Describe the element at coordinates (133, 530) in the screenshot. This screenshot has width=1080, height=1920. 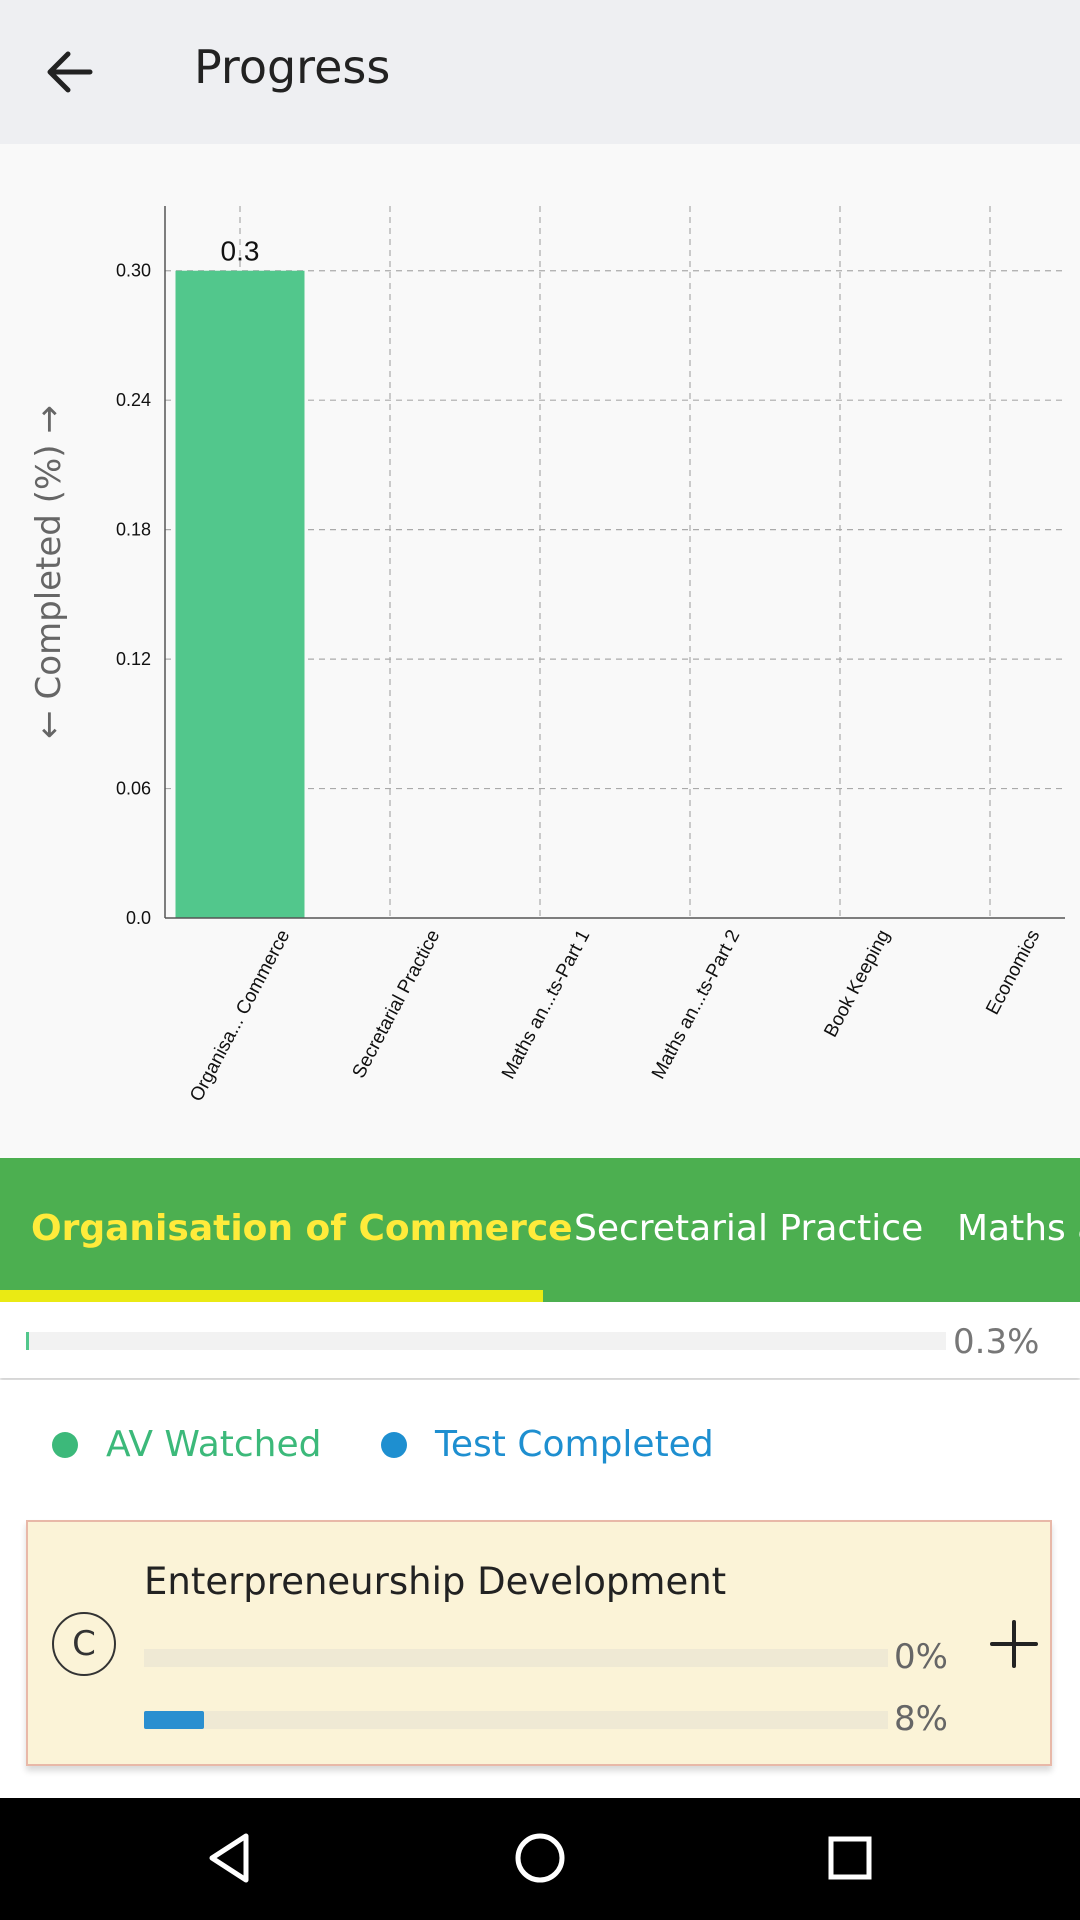
I see `y-tick-label: 0.18` at that location.